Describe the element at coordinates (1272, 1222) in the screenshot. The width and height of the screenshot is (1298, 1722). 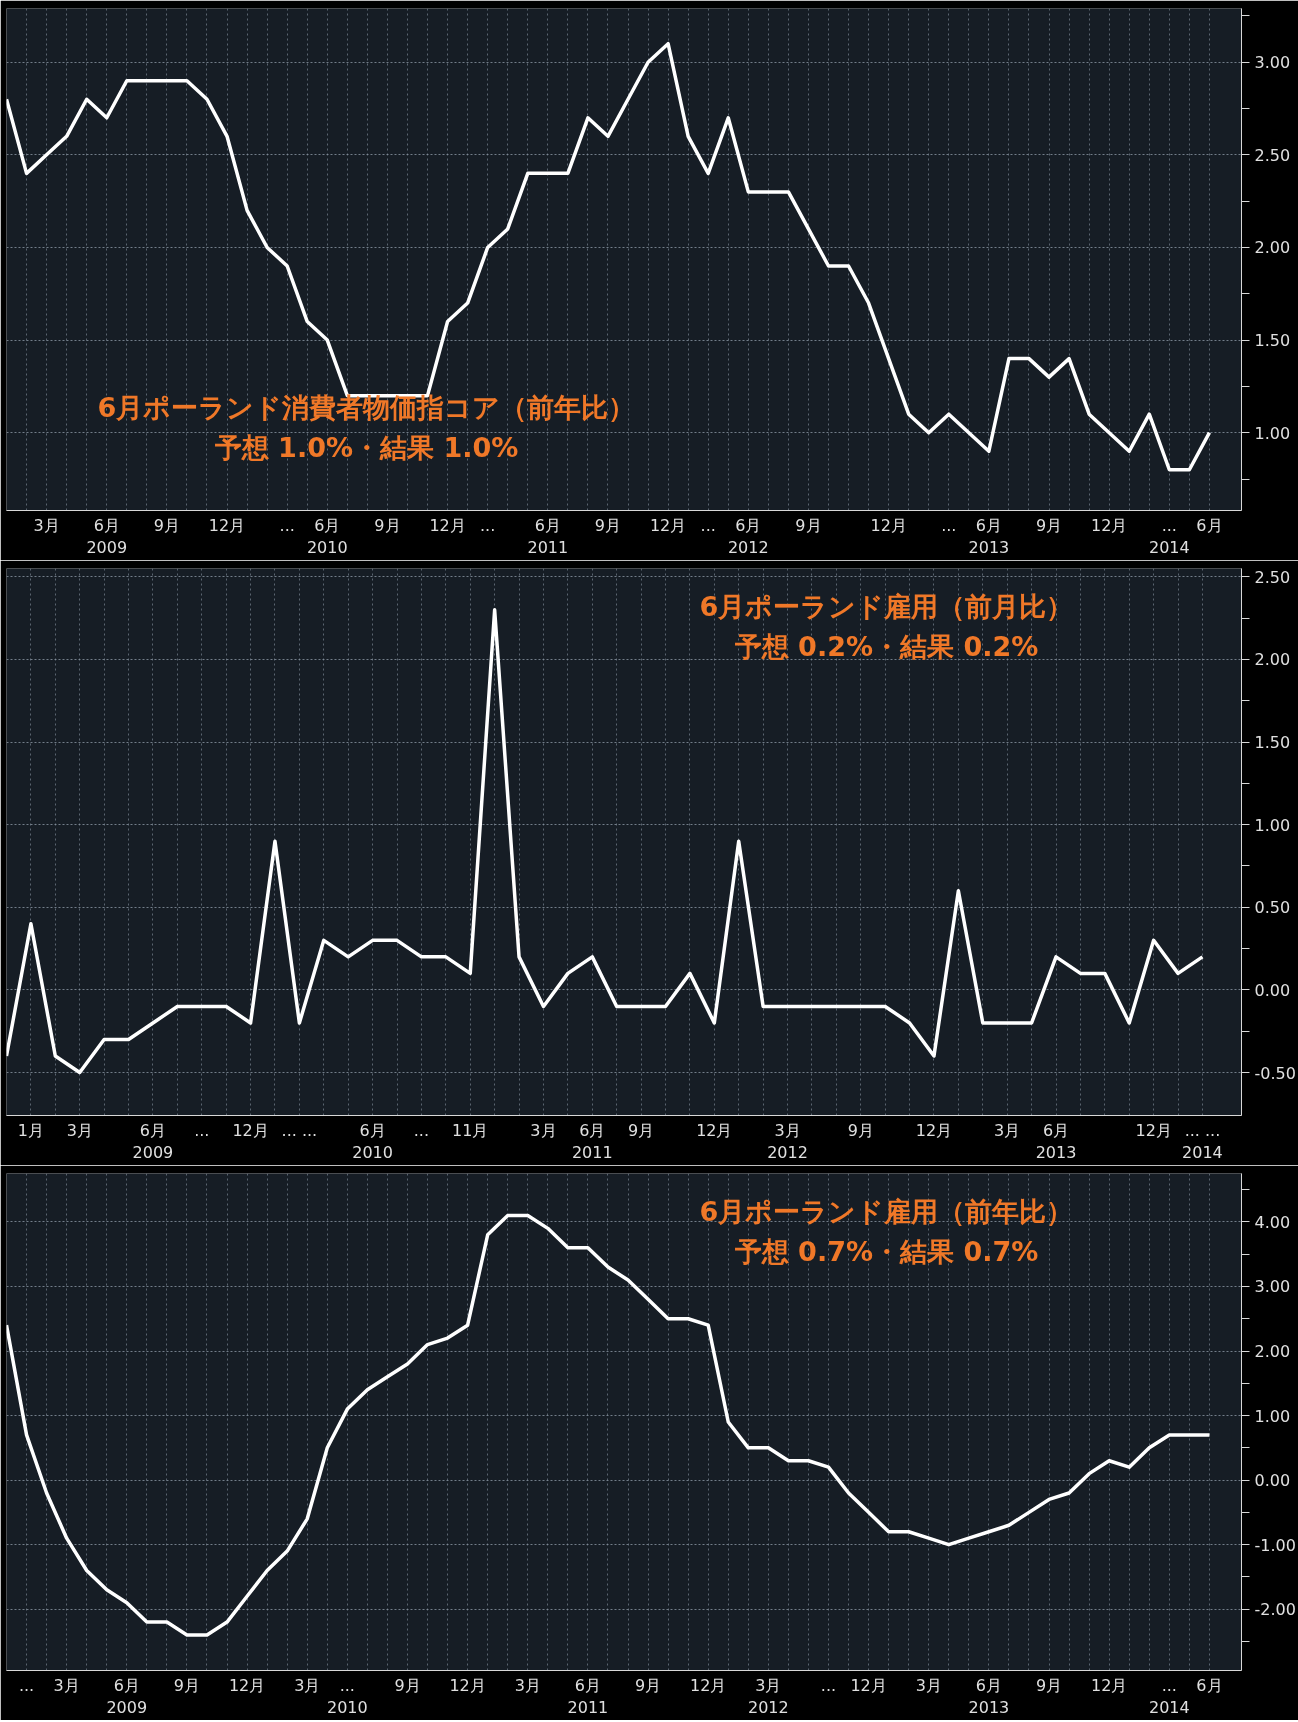
I see `y-tick-label: 4.00` at that location.